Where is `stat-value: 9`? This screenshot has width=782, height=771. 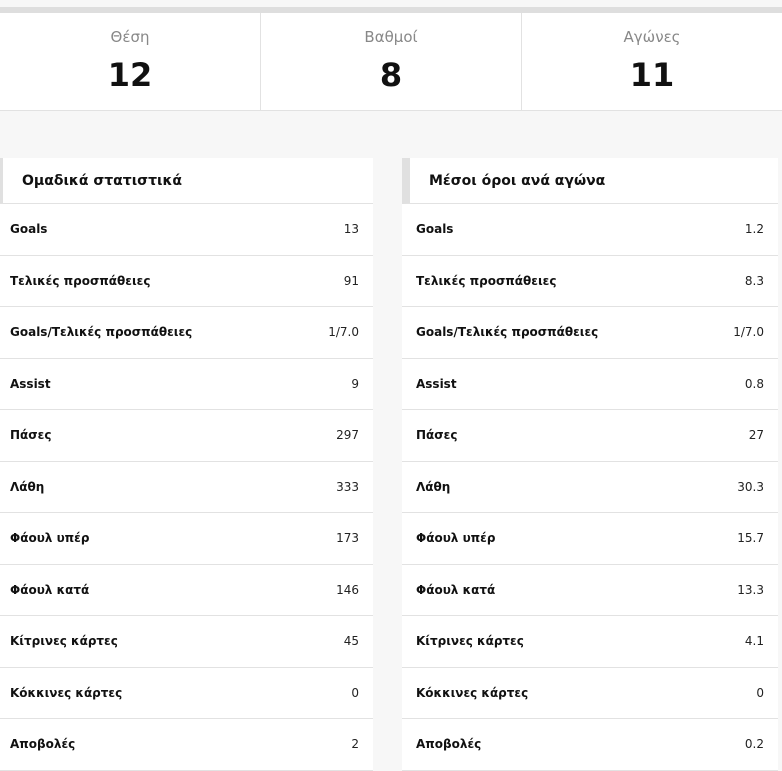
stat-value: 9 is located at coordinates (355, 383).